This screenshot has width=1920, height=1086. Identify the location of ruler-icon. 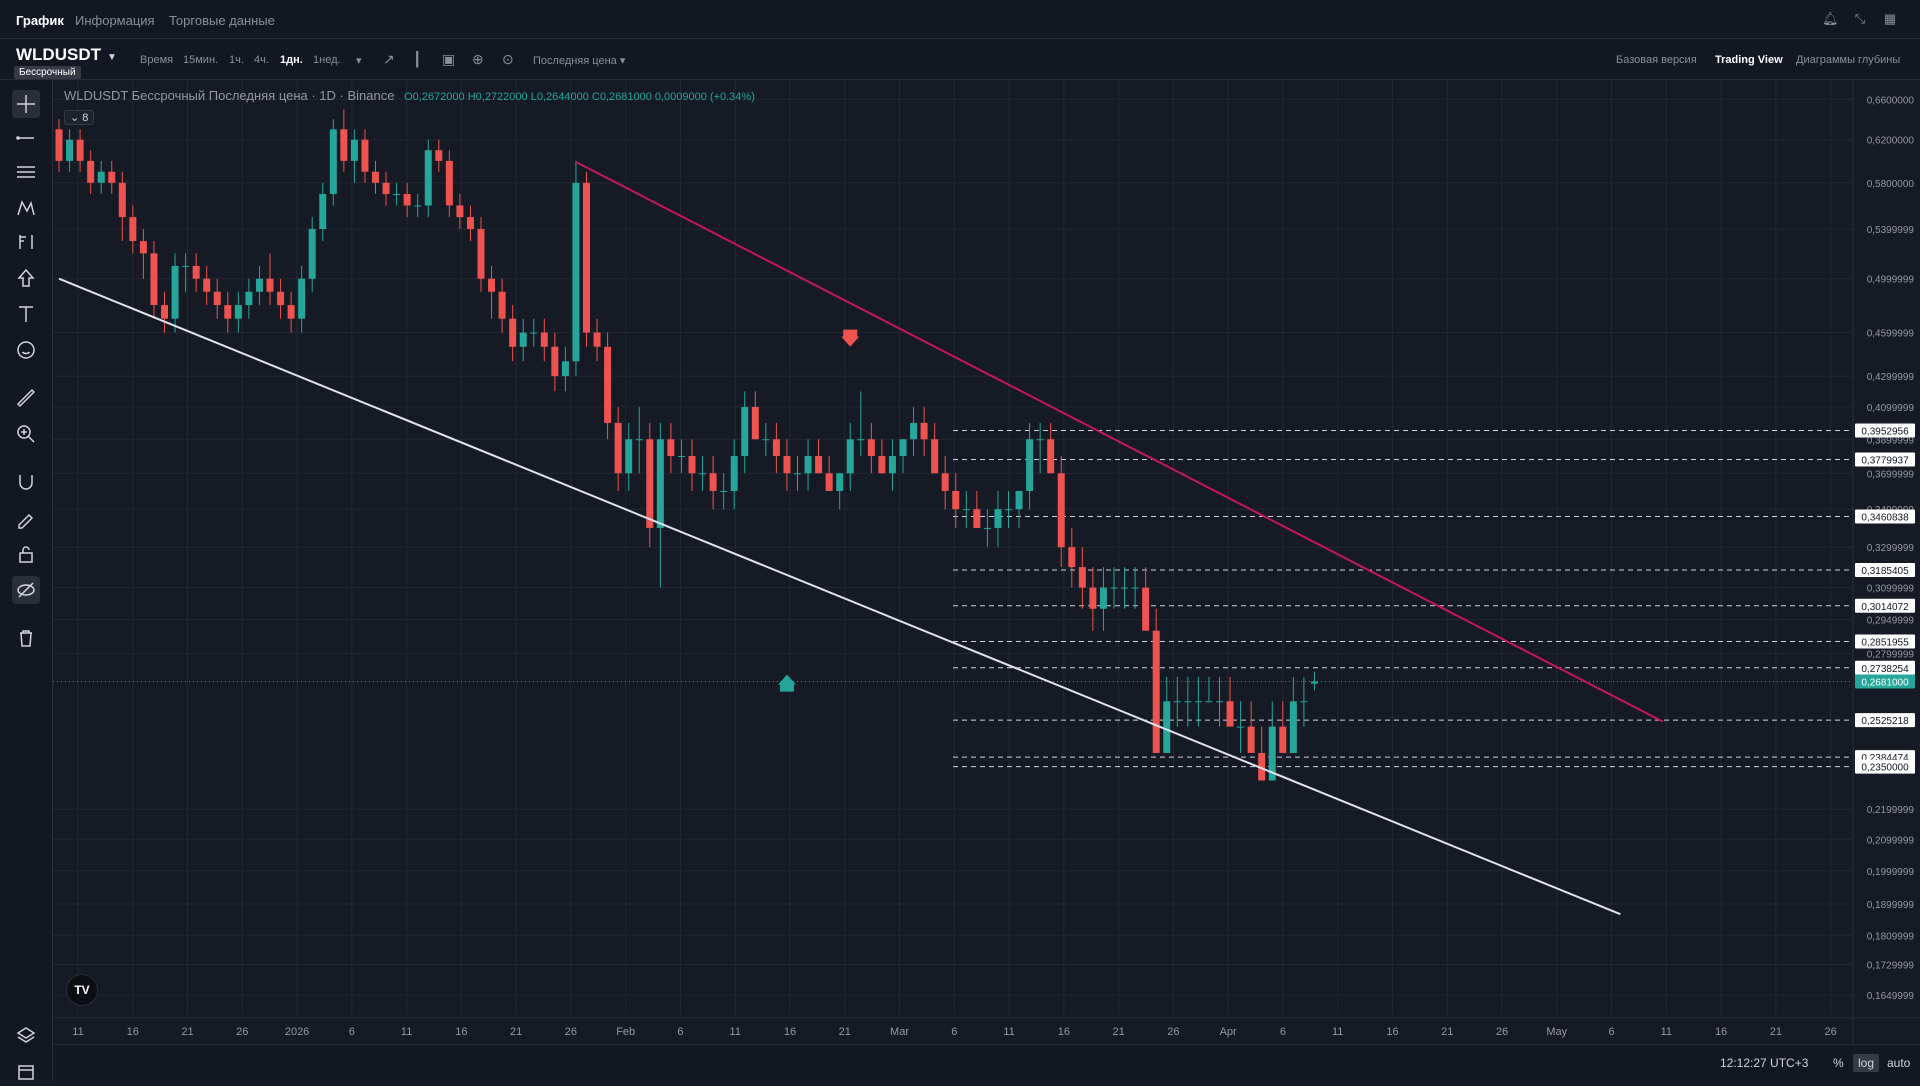
(26, 398).